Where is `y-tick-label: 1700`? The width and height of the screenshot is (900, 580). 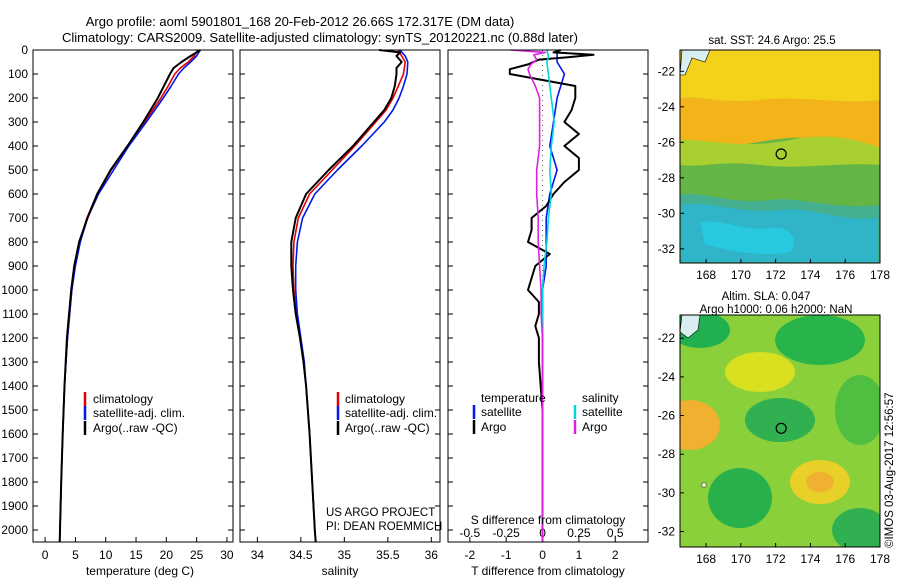 y-tick-label: 1700 is located at coordinates (14, 458).